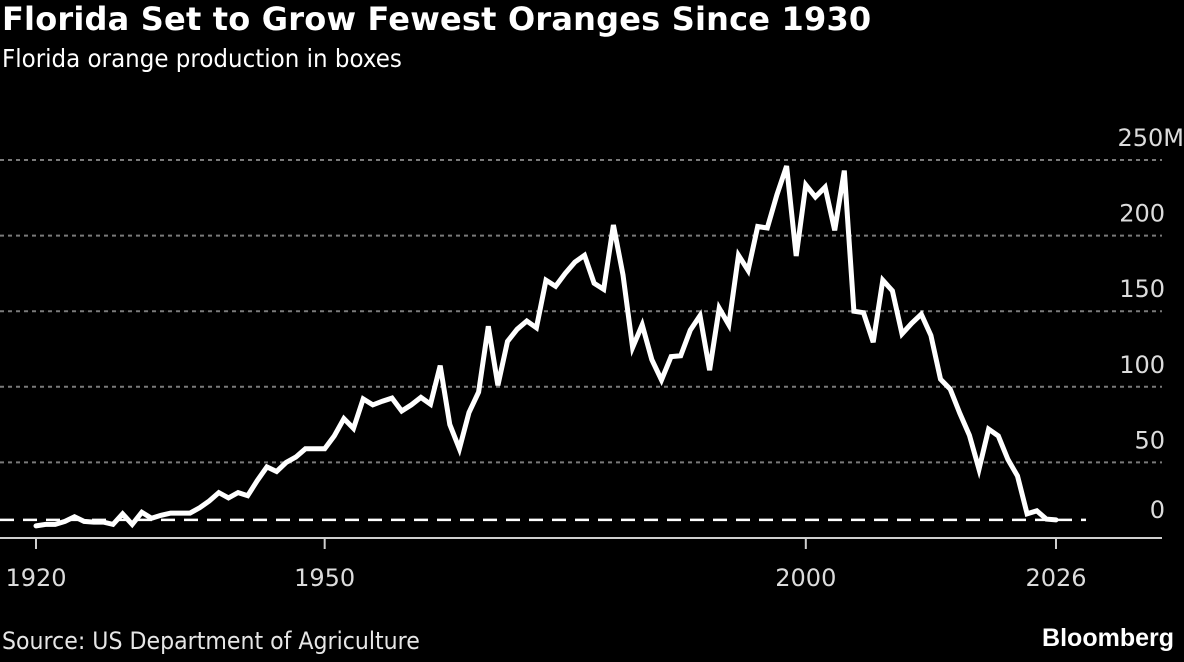 The image size is (1184, 662). I want to click on x-tick-label-1950: 1950, so click(324, 578).